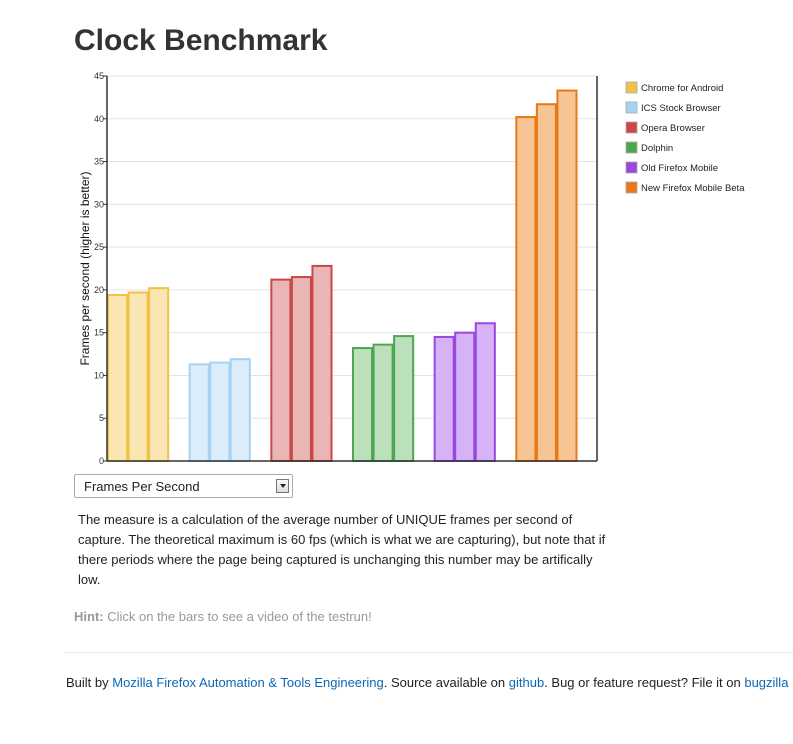 Image resolution: width=793 pixels, height=744 pixels. I want to click on y-tick-label: 40, so click(99, 119).